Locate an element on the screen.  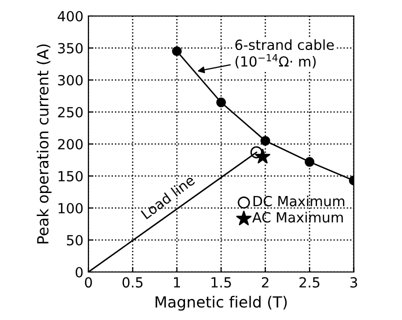
y-tick-label: 50 is located at coordinates (74, 240).